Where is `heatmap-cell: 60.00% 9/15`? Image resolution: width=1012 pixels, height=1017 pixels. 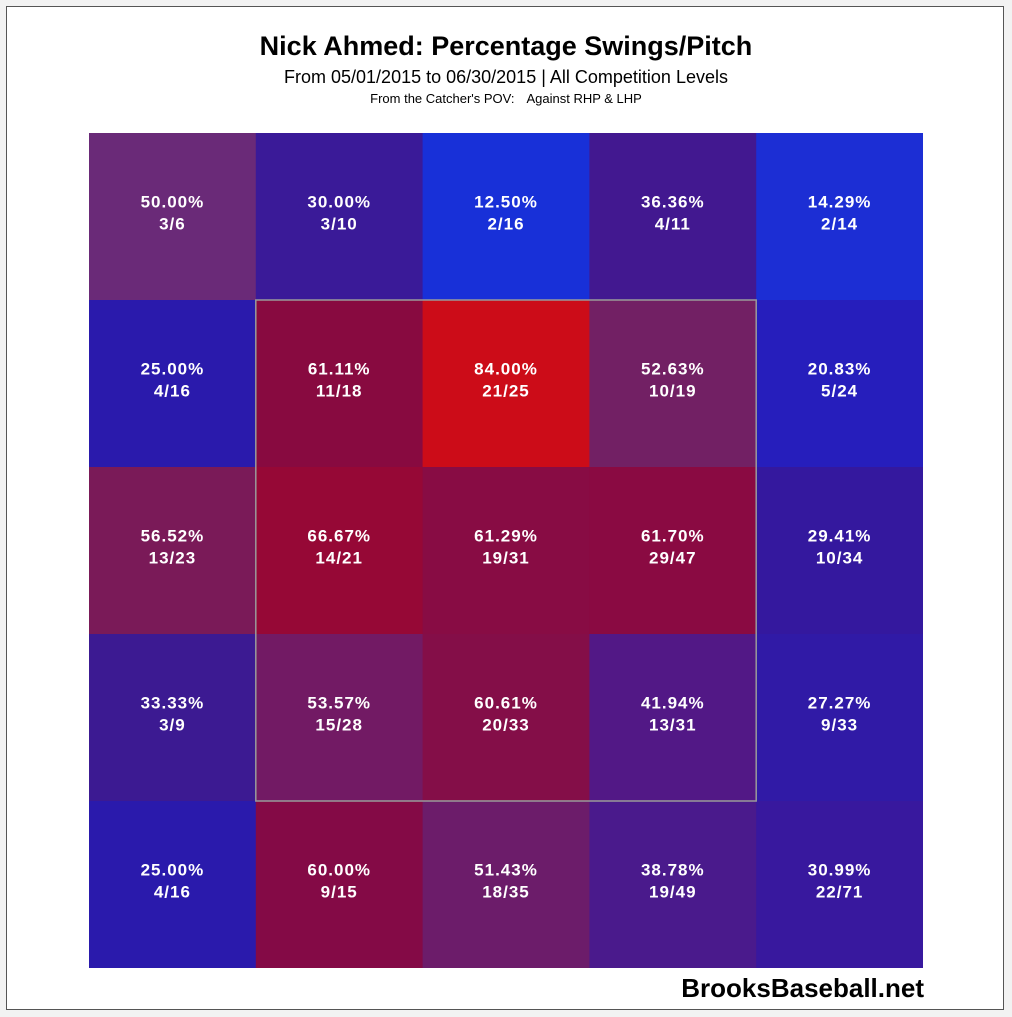 heatmap-cell: 60.00% 9/15 is located at coordinates (339, 884).